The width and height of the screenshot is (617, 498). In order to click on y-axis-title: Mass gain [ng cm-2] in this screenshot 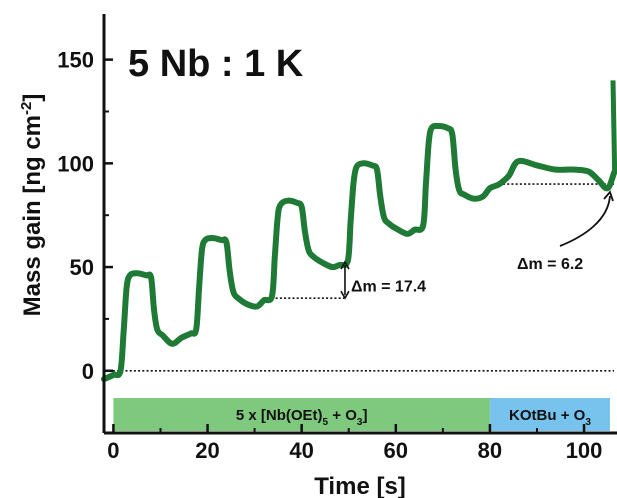, I will do `click(32, 205)`.